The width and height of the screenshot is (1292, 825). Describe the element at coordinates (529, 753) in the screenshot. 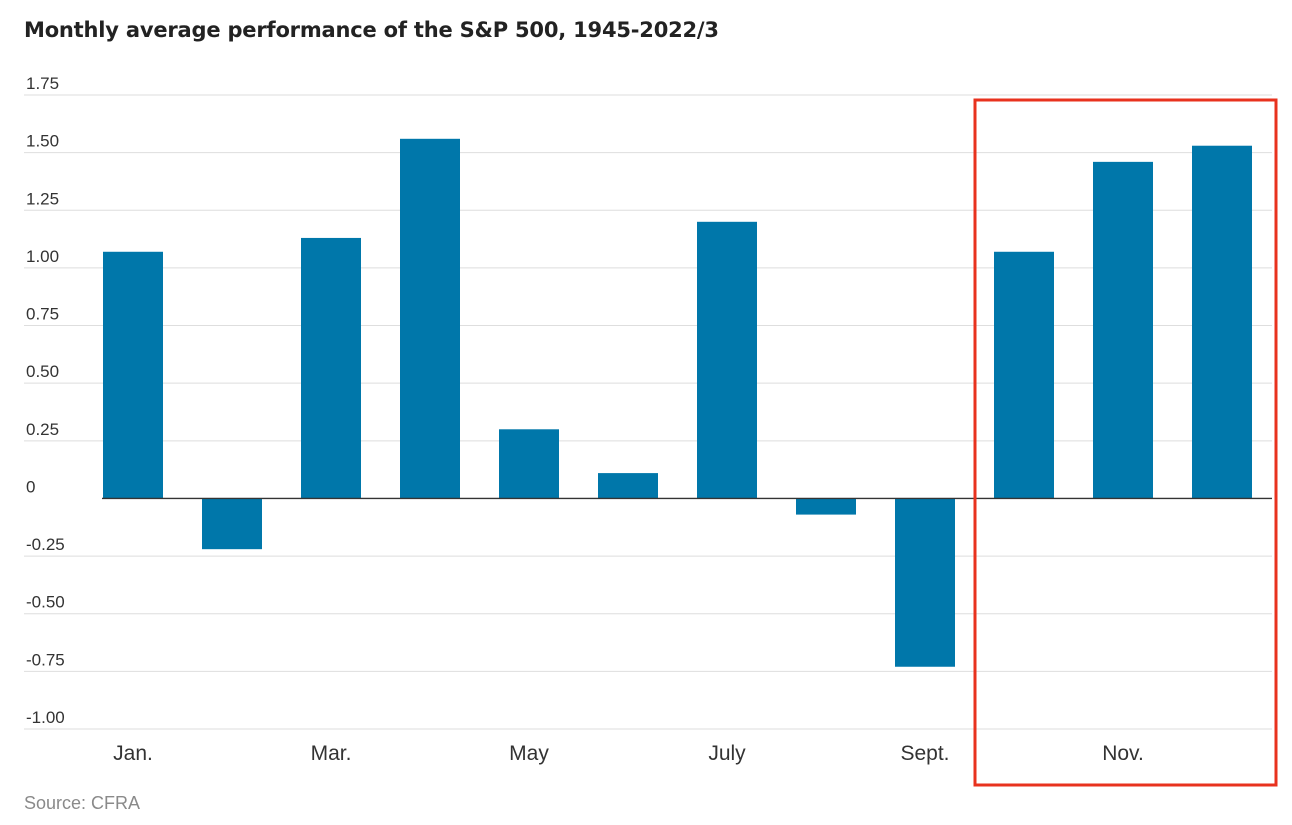

I see `x-tick-label: May` at that location.